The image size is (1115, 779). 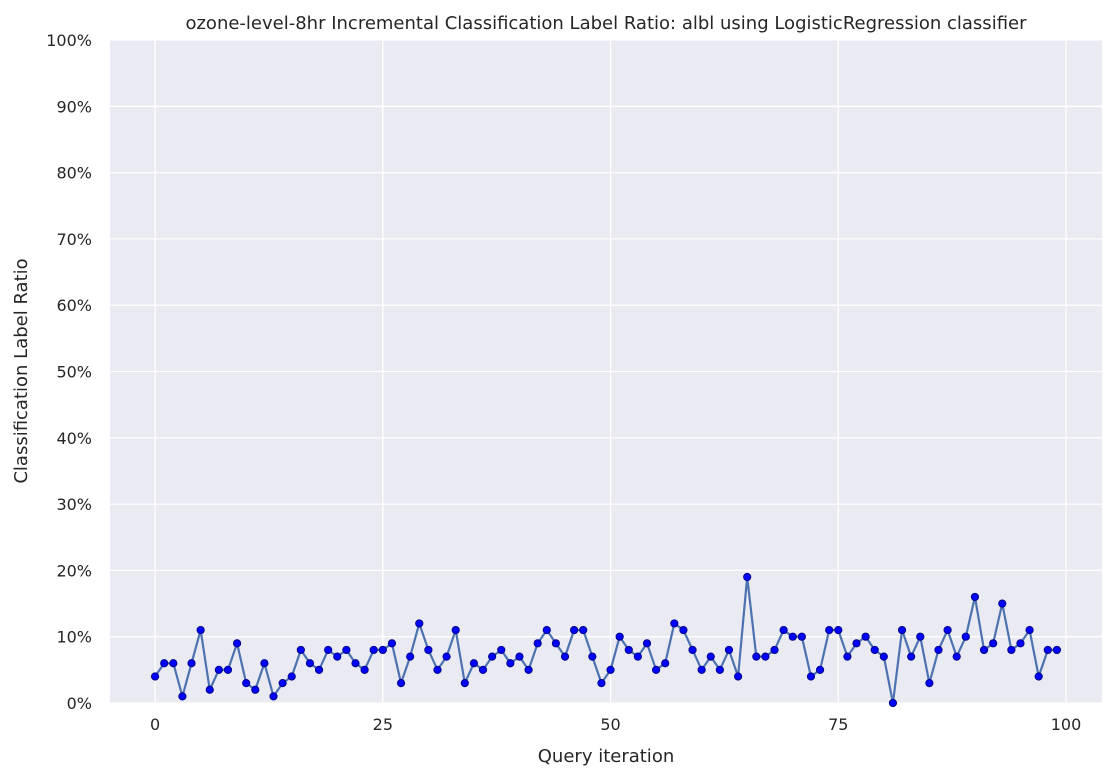 I want to click on series-layer, so click(x=606, y=640).